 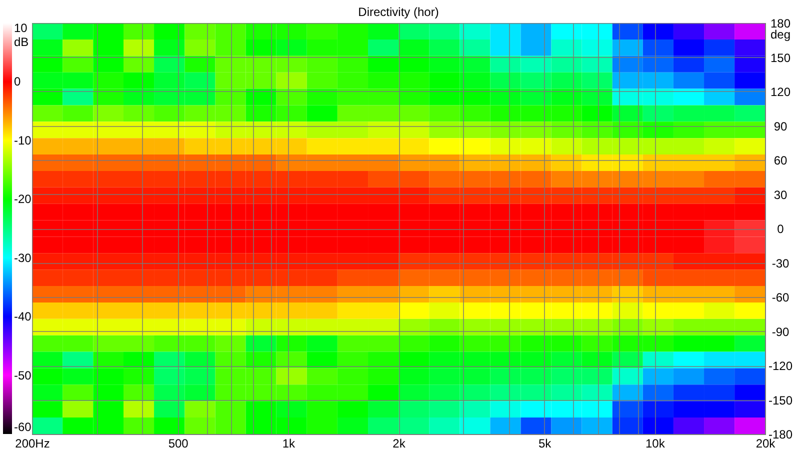 What do you see at coordinates (21, 28) in the screenshot?
I see `color-bar-label: 10` at bounding box center [21, 28].